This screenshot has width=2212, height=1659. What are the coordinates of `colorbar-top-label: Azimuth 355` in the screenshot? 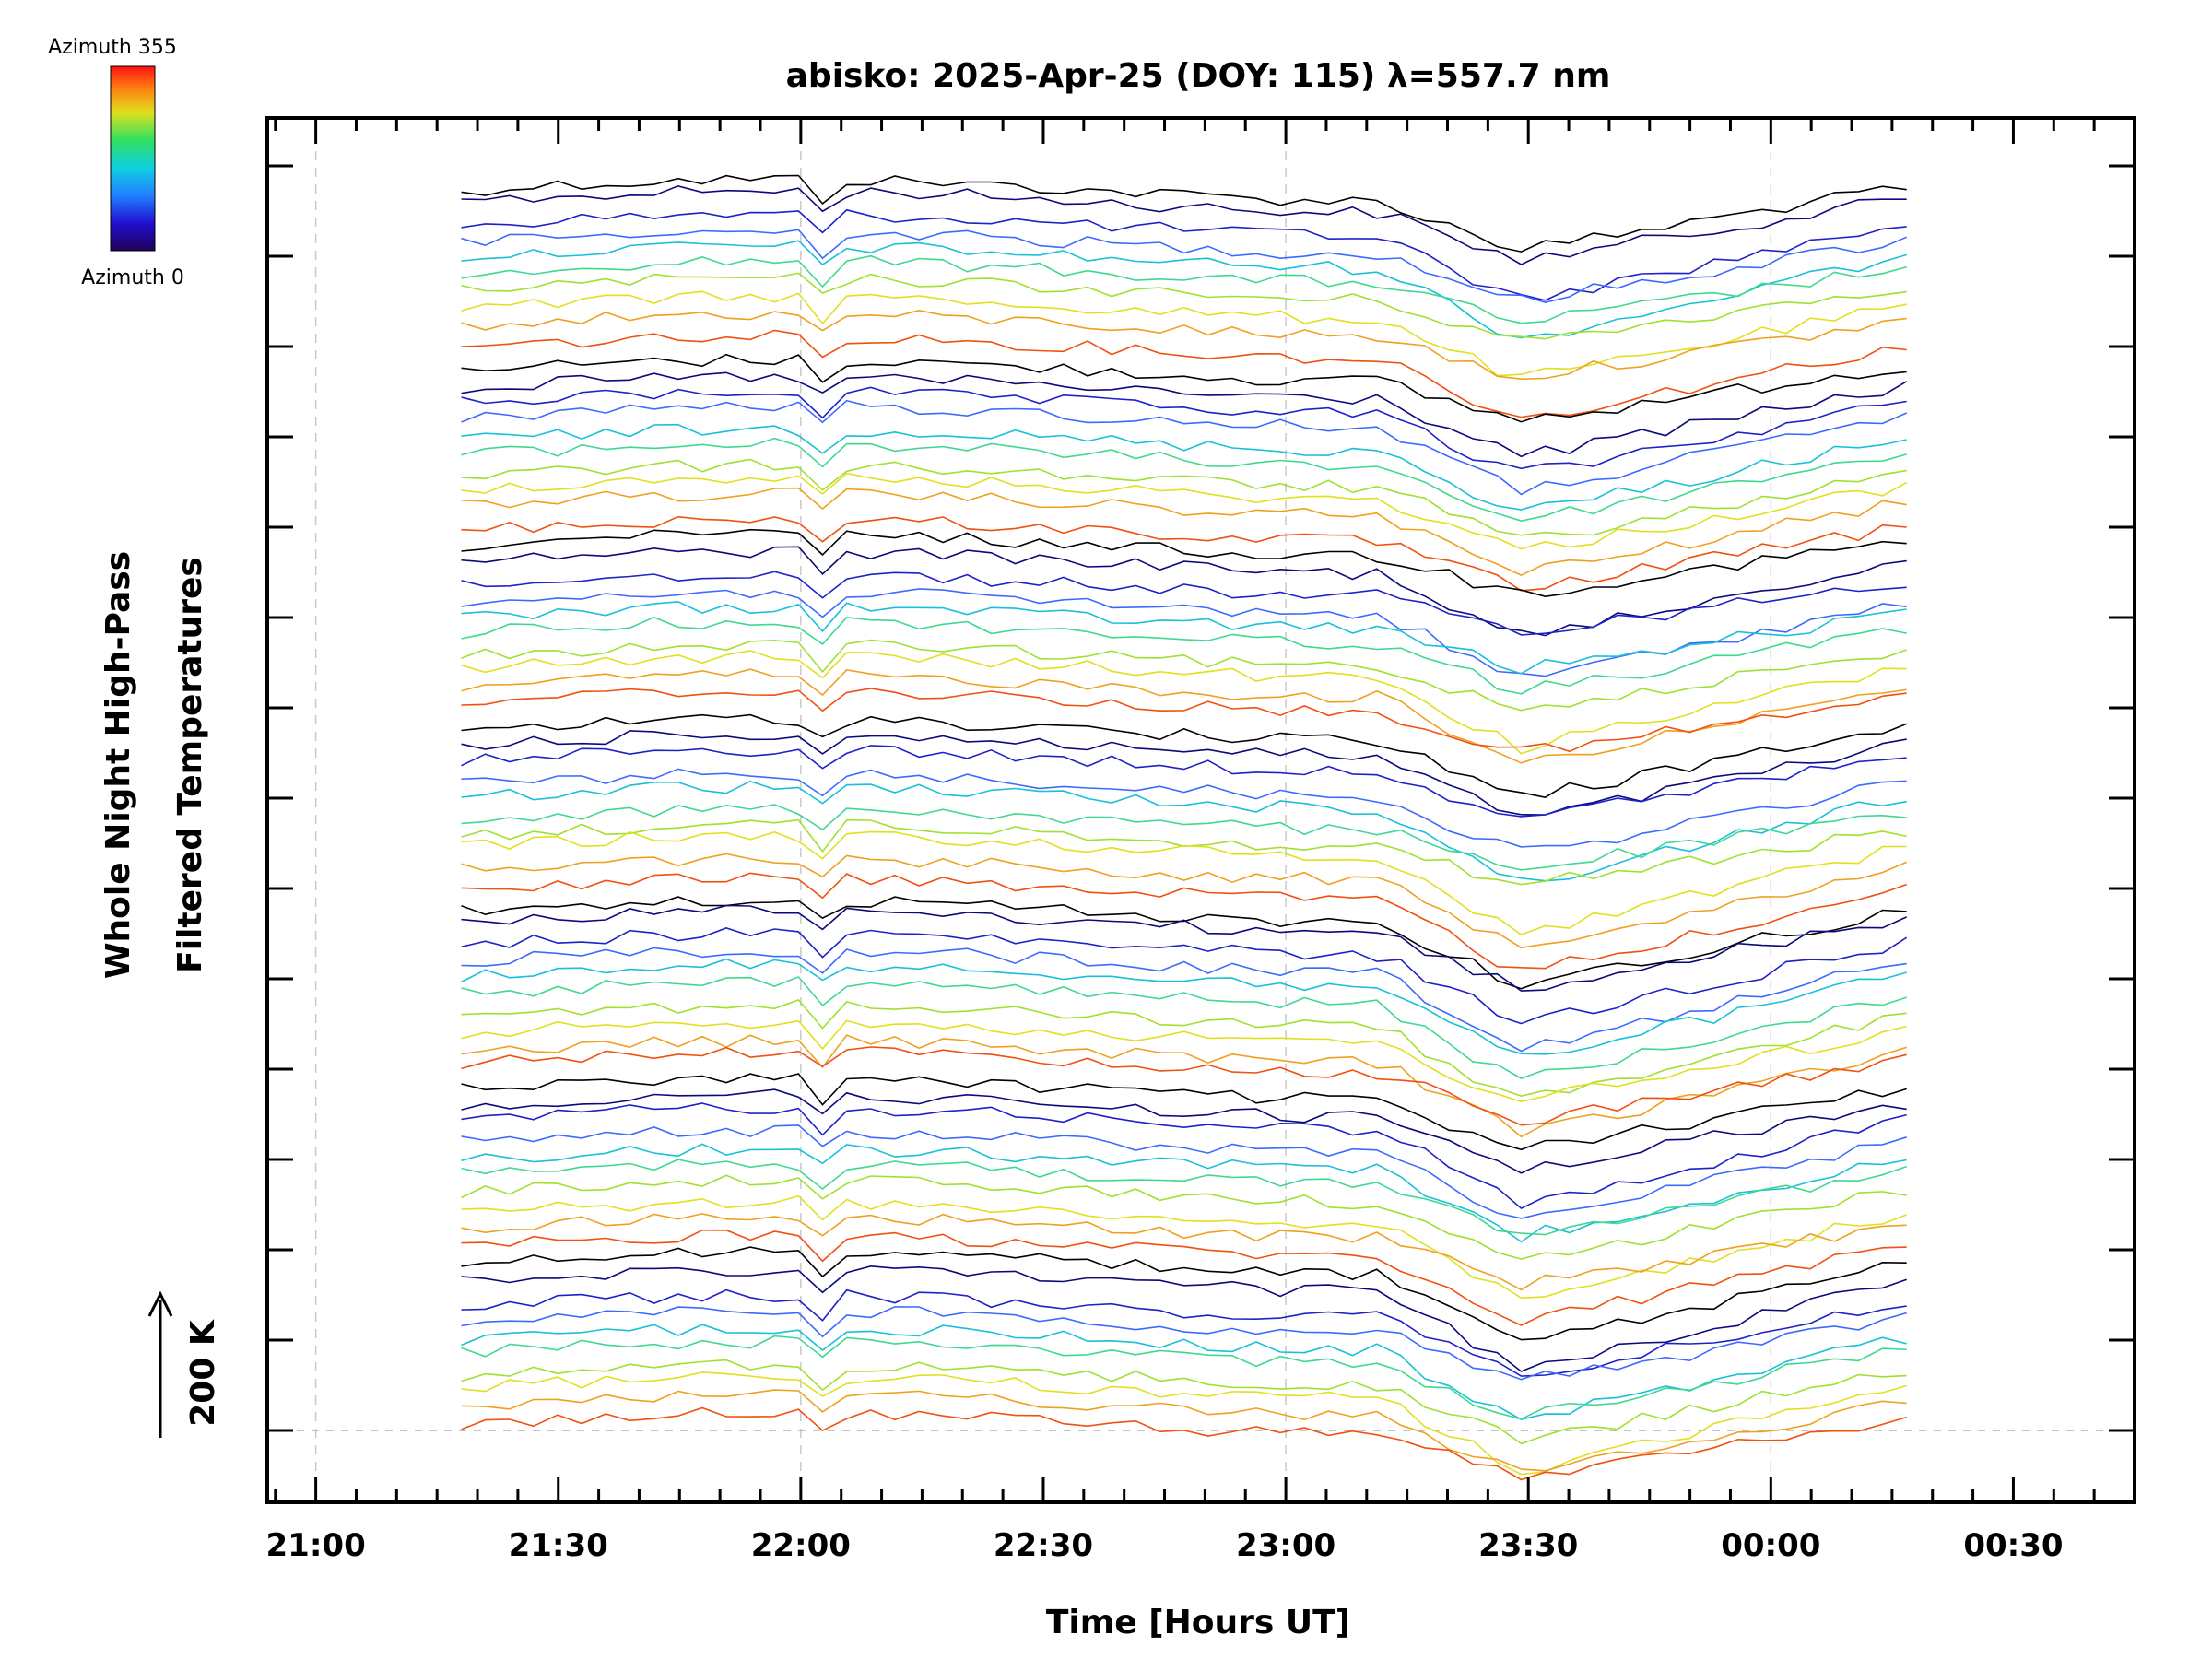 It's located at (112, 47).